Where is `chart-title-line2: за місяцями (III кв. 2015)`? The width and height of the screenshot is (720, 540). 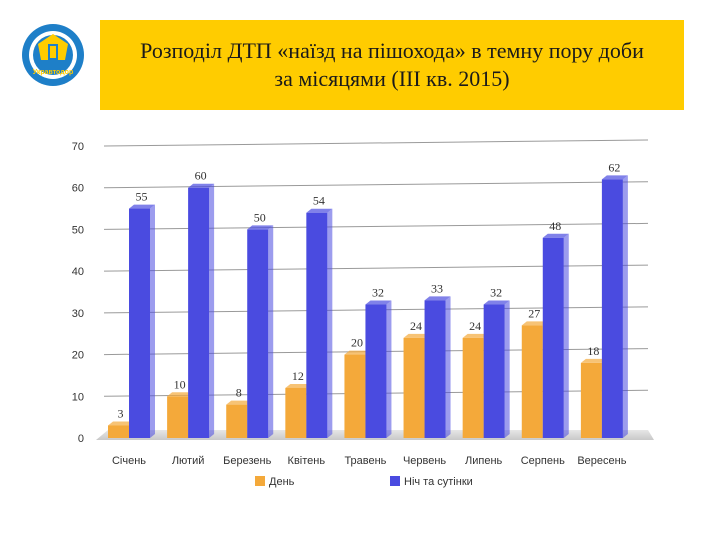
chart-title-line2: за місяцями (III кв. 2015) is located at coordinates (392, 78).